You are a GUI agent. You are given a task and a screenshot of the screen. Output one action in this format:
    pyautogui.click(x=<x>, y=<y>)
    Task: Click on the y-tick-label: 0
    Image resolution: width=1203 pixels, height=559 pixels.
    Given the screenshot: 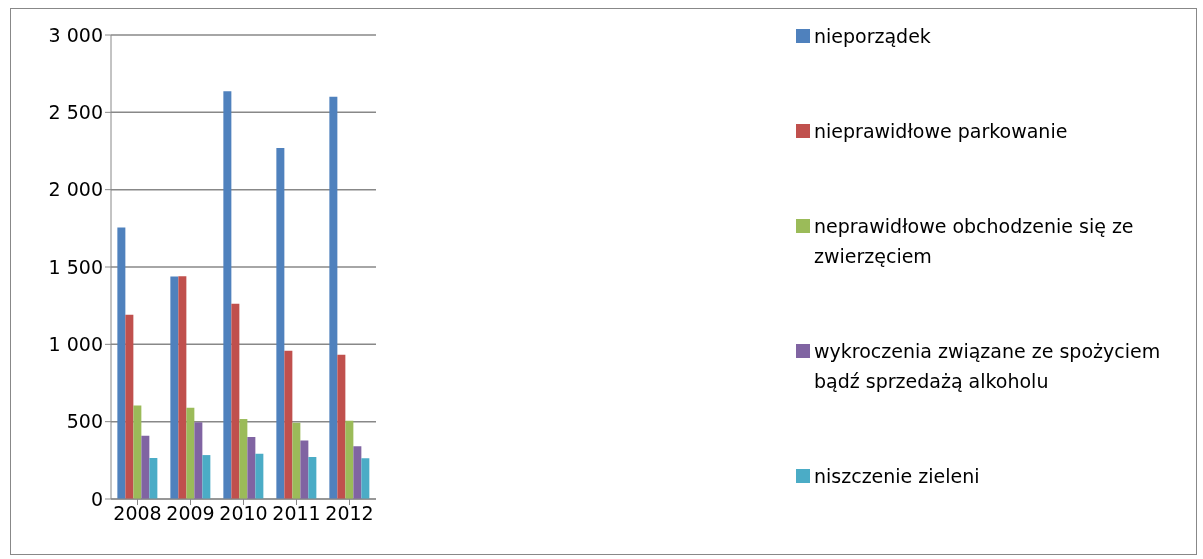 What is the action you would take?
    pyautogui.click(x=96, y=498)
    